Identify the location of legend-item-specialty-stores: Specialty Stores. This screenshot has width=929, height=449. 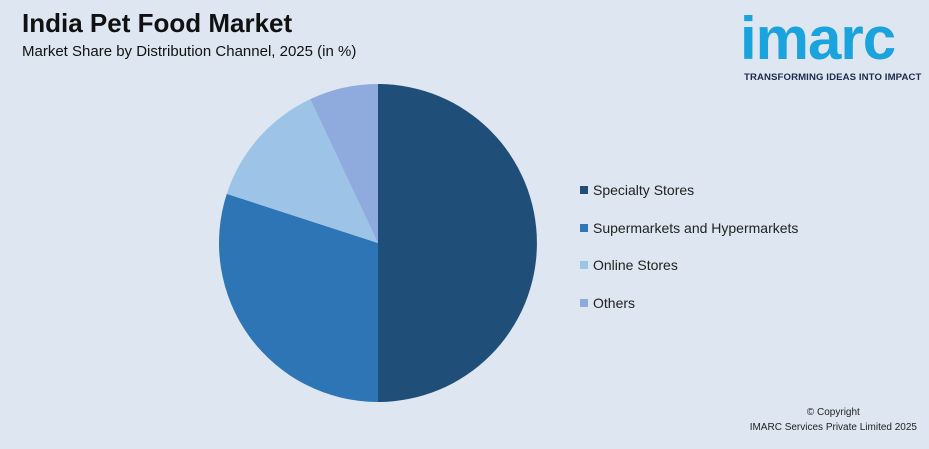
(689, 190).